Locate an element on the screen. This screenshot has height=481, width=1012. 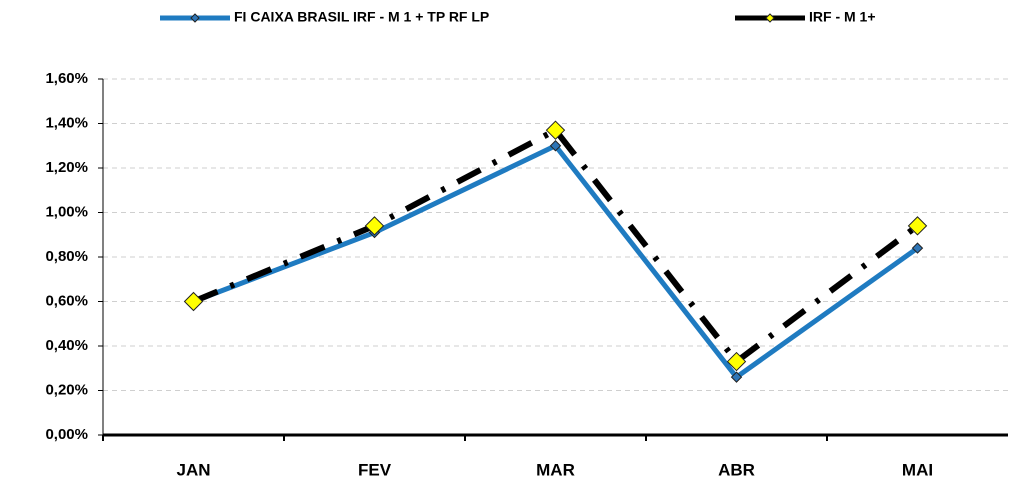
y-tick-label: 1,00% is located at coordinates (66, 211).